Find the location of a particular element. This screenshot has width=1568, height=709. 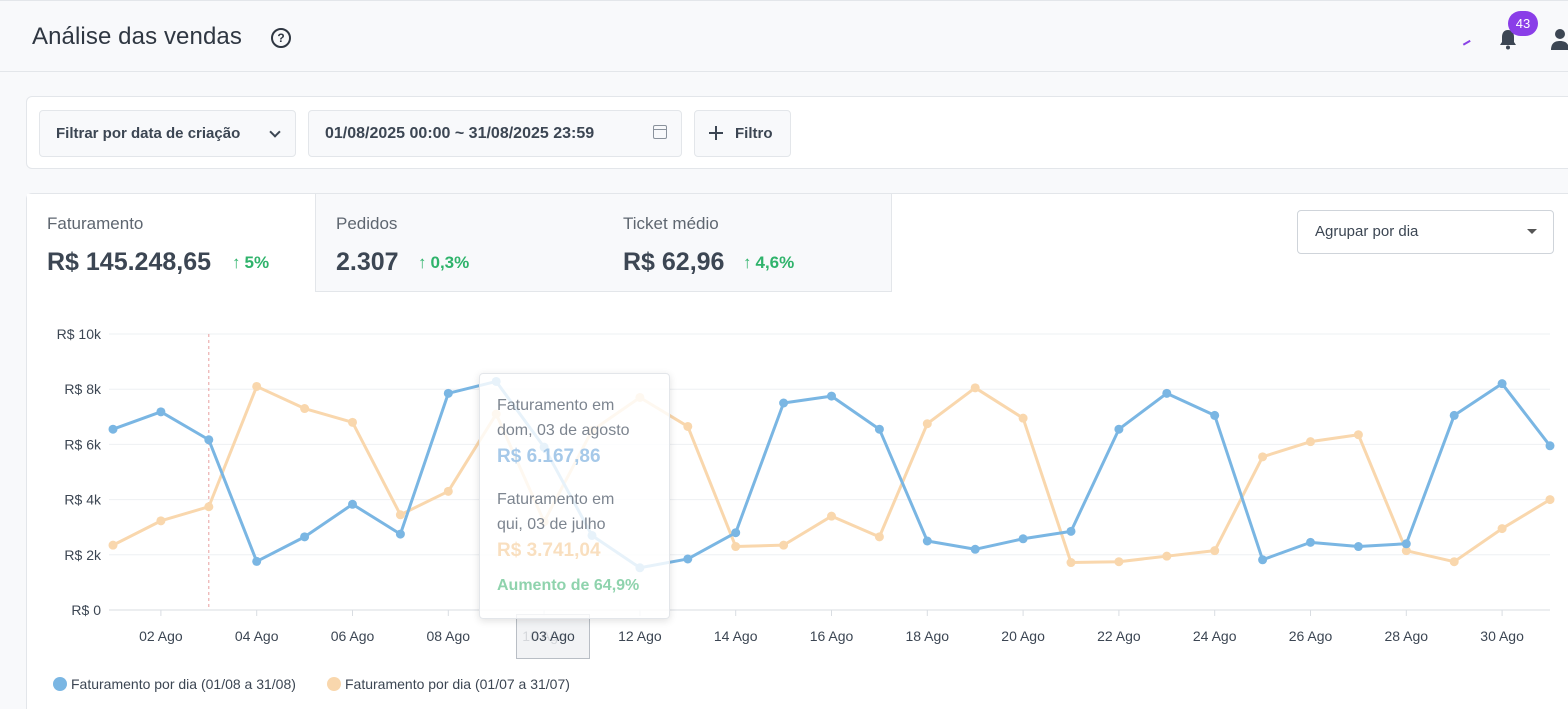

tooltip-title: Faturamento em is located at coordinates (574, 405).